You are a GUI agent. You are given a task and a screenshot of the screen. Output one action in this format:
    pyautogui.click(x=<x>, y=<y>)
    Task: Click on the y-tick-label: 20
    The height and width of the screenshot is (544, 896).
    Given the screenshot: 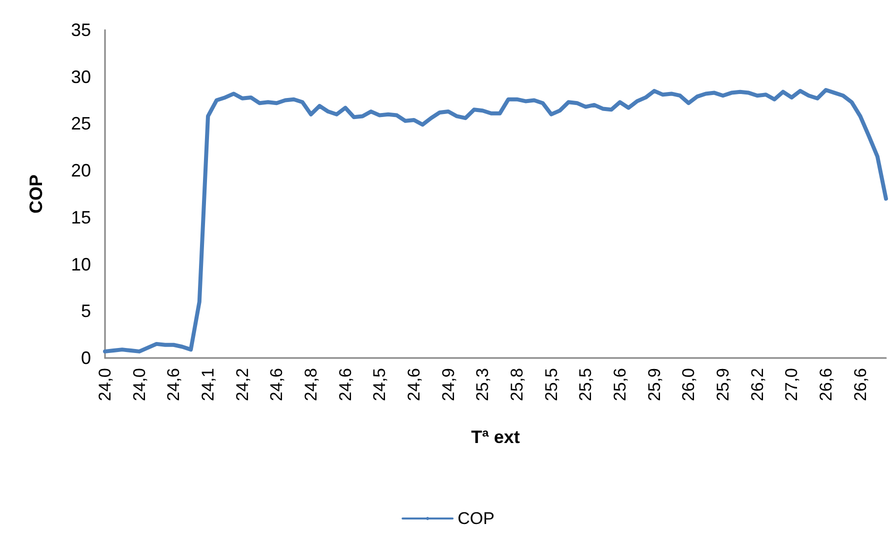 What is the action you would take?
    pyautogui.click(x=80, y=170)
    